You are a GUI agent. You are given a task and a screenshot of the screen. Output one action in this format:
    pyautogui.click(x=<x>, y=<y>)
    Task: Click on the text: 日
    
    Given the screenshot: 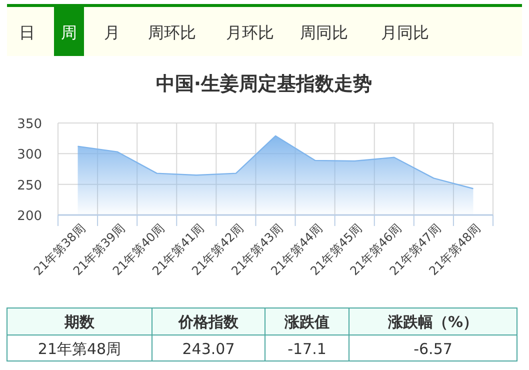 What is the action you would take?
    pyautogui.click(x=27, y=32)
    